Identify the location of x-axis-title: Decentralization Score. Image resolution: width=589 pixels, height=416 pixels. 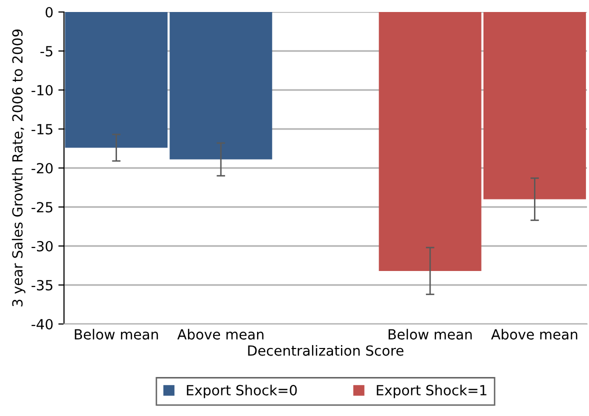
(326, 350).